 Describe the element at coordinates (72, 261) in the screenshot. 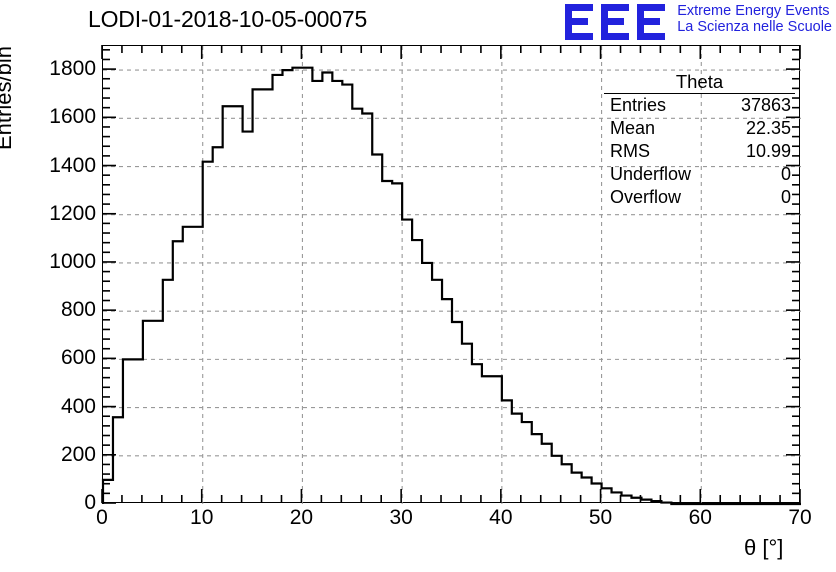

I see `y-tick-label: 1000` at that location.